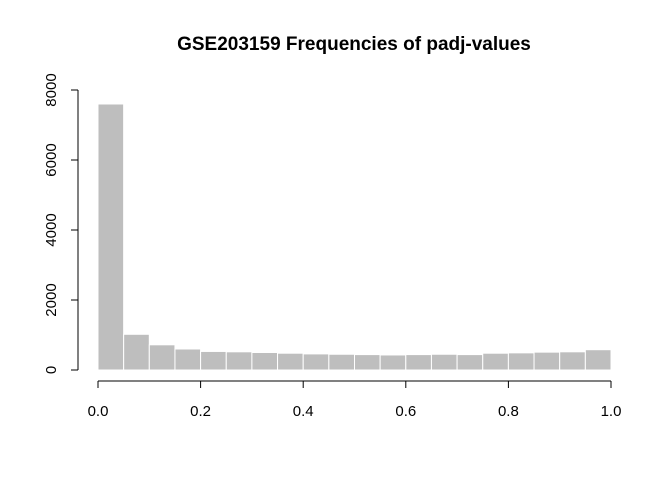 This screenshot has width=672, height=480. I want to click on y-tick-label: 0, so click(51, 370).